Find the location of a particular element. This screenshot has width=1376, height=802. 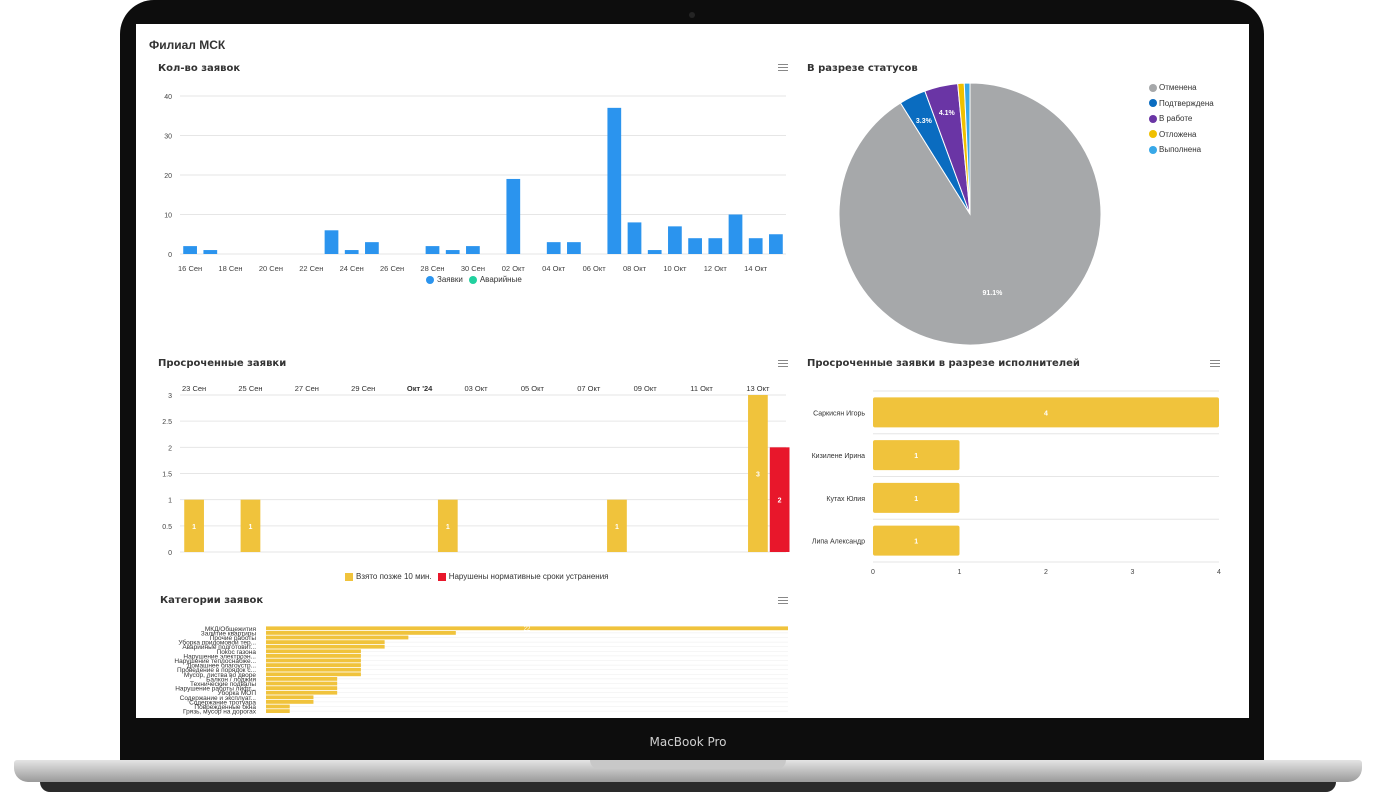

legend-item-violated: Нарушены нормативные сроки устранения is located at coordinates (523, 576).